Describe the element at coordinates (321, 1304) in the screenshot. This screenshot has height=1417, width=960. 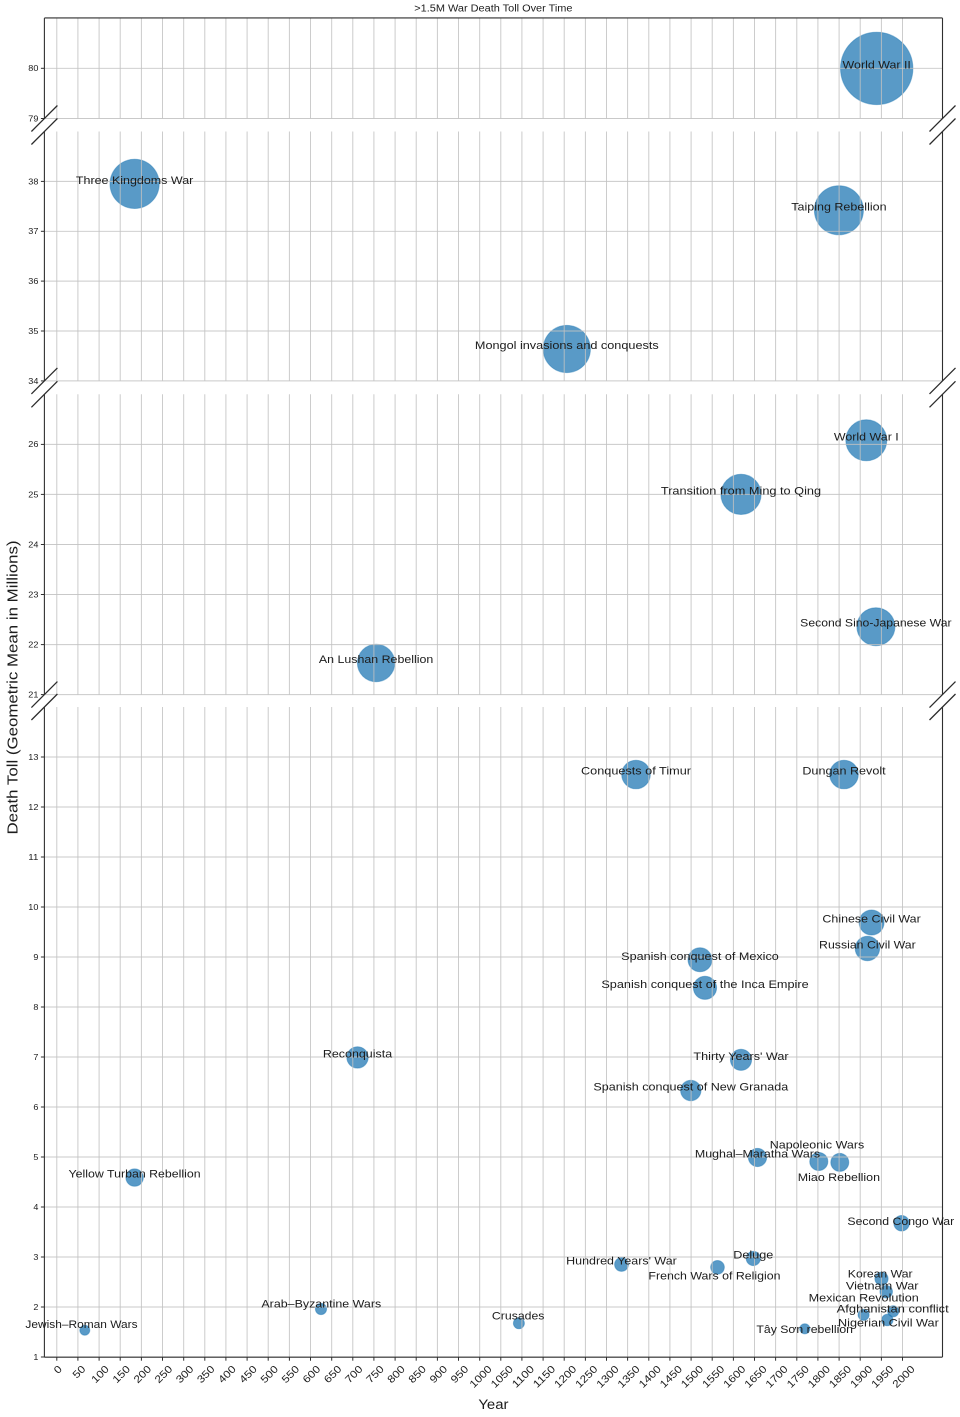
I see `svg-text: Arab–Byzantine Wars` at that location.